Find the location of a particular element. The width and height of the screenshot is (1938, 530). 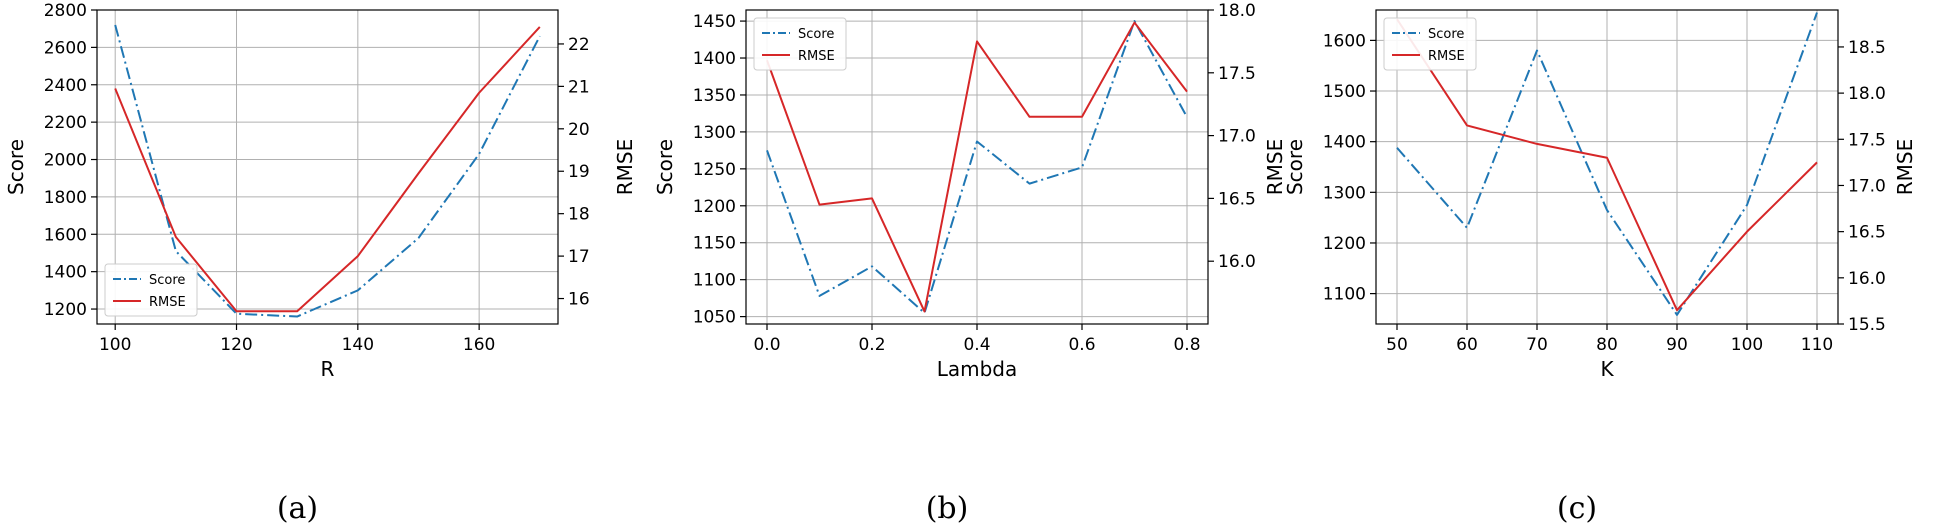

y-tick-label: 1150 is located at coordinates (714, 244).